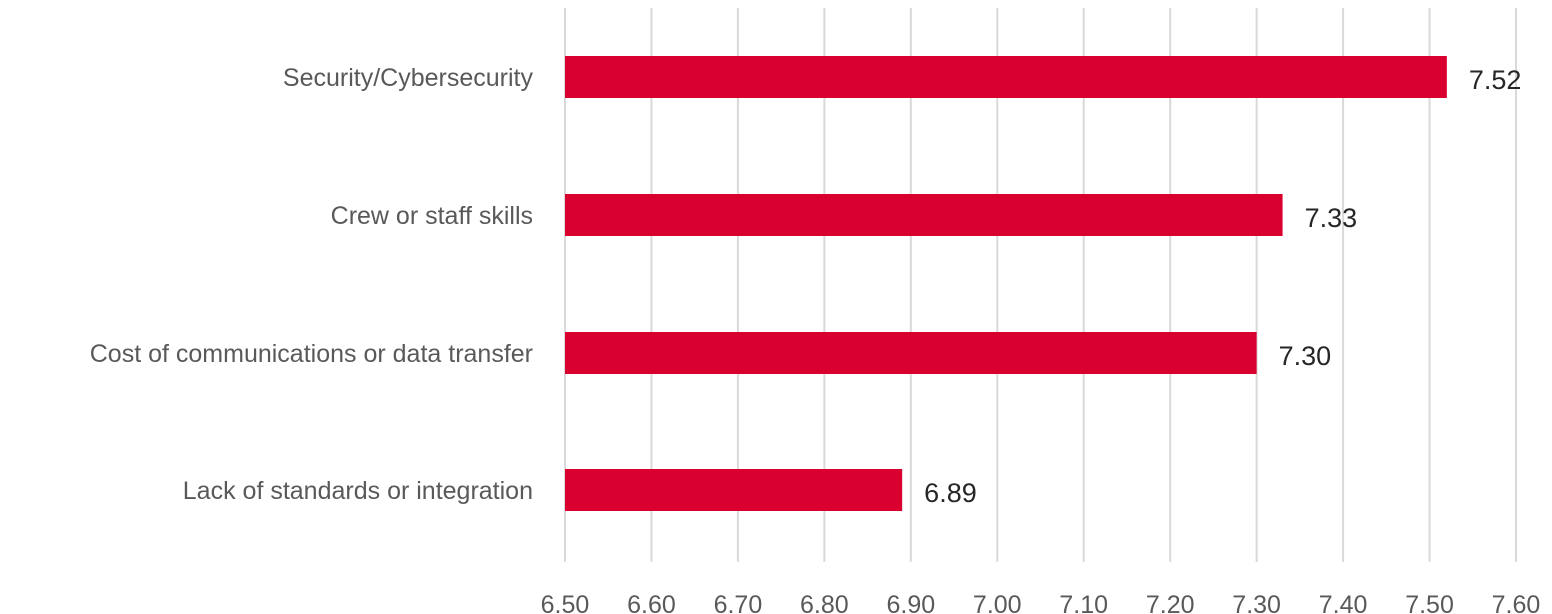 The image size is (1552, 614). I want to click on x-tick-label-7.20: 7.20, so click(1170, 602).